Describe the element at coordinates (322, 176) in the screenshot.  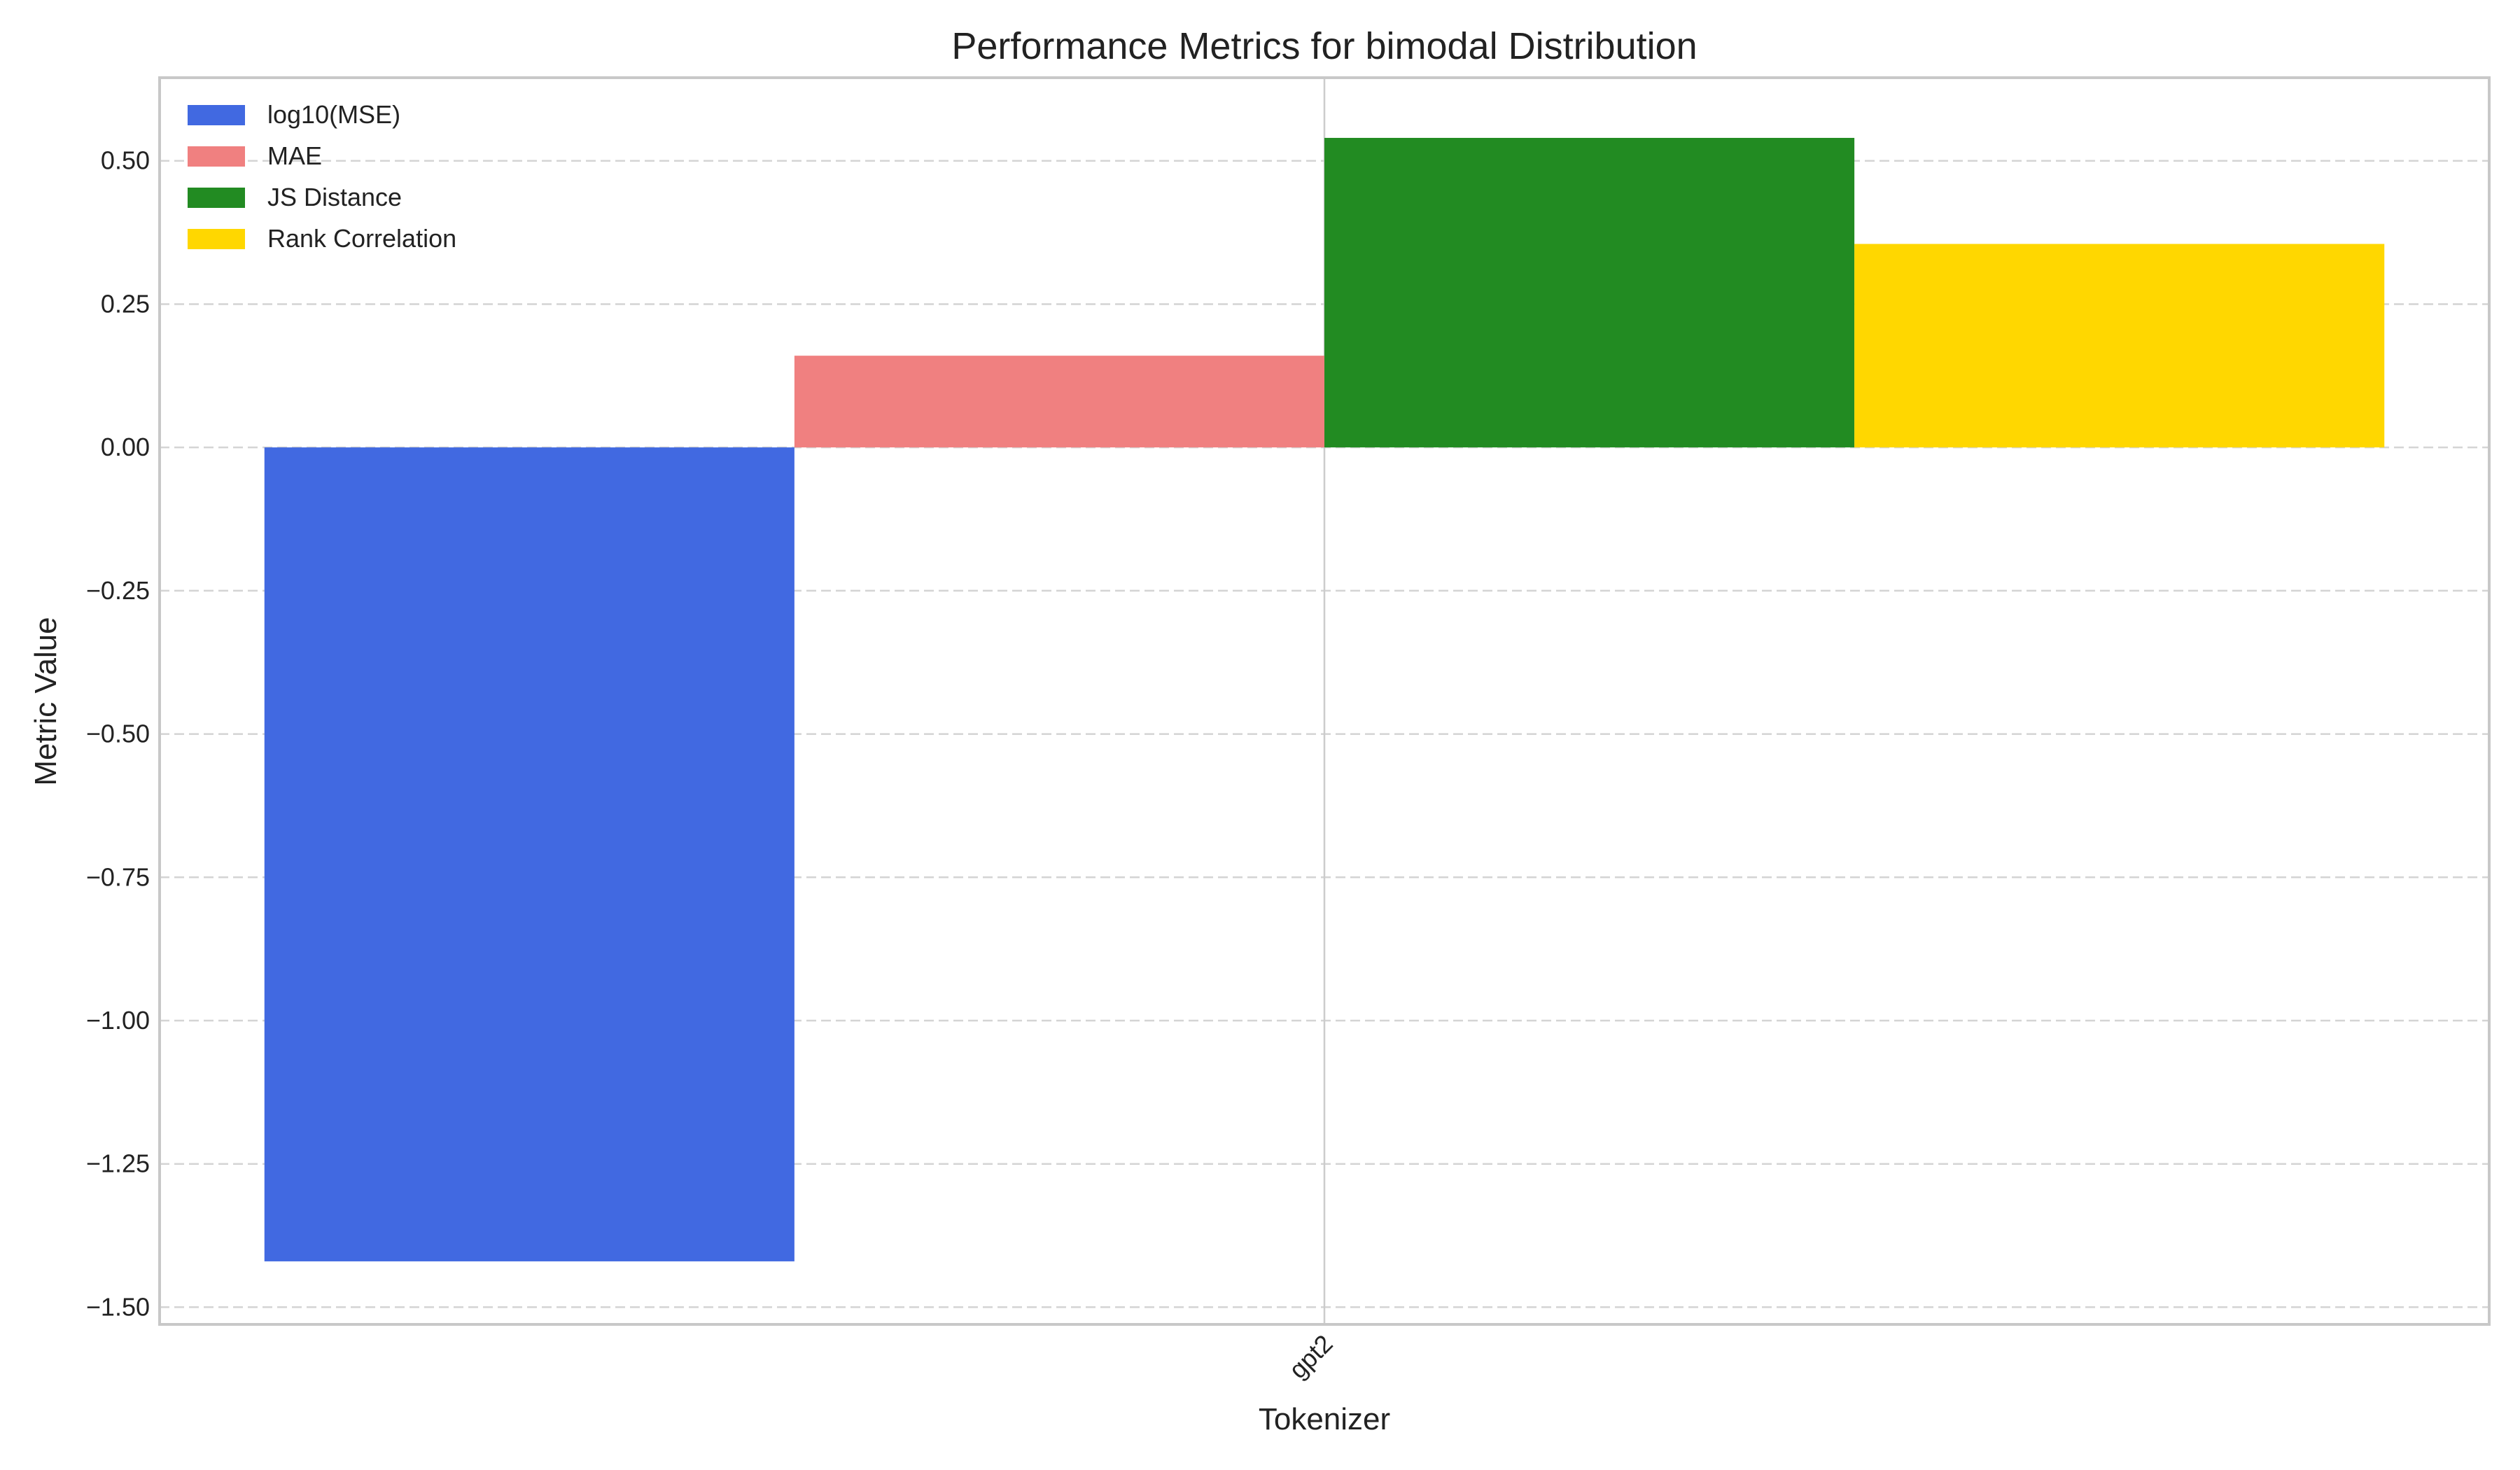
I see `legend: log10(MSE) MAE JS Distance Rank Correlation` at that location.